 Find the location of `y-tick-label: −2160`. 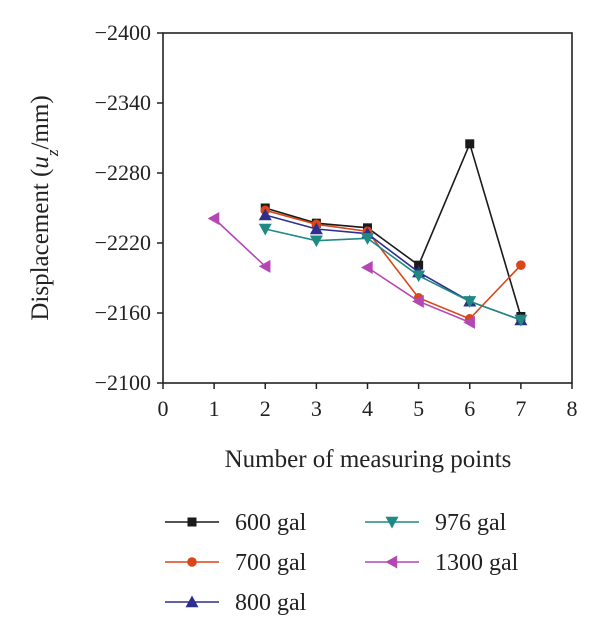

y-tick-label: −2160 is located at coordinates (123, 312).